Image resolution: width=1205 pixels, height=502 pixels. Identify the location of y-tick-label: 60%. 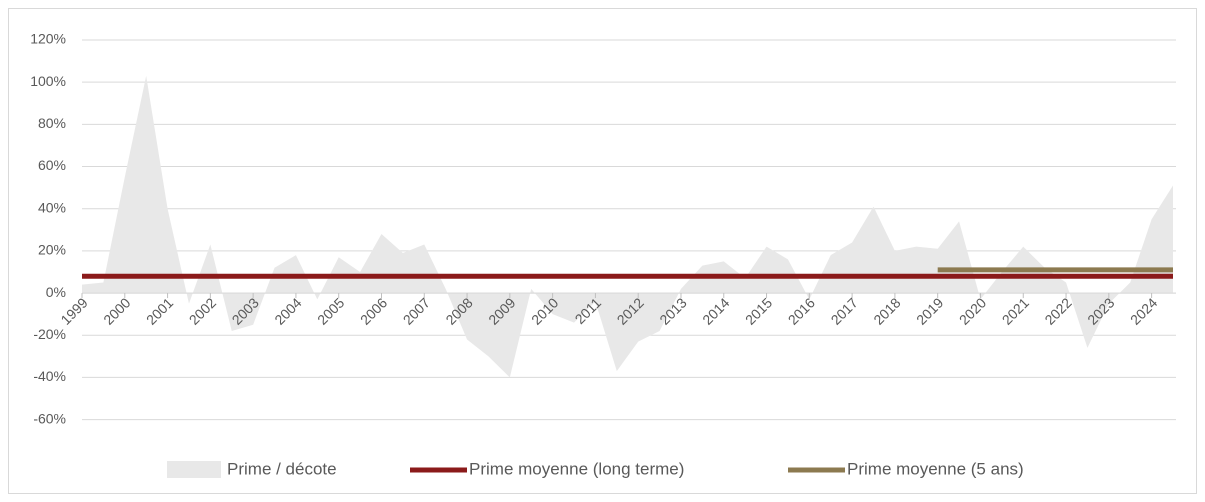
(52, 165).